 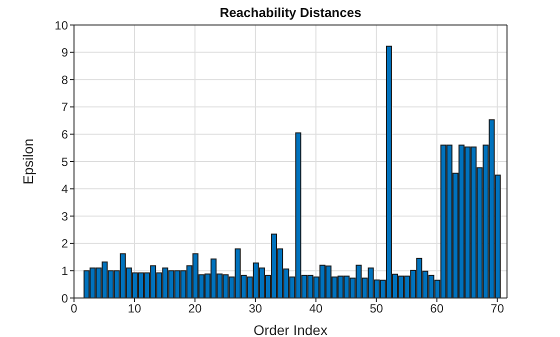 What do you see at coordinates (195, 309) in the screenshot?
I see `x-tick-label: 20` at bounding box center [195, 309].